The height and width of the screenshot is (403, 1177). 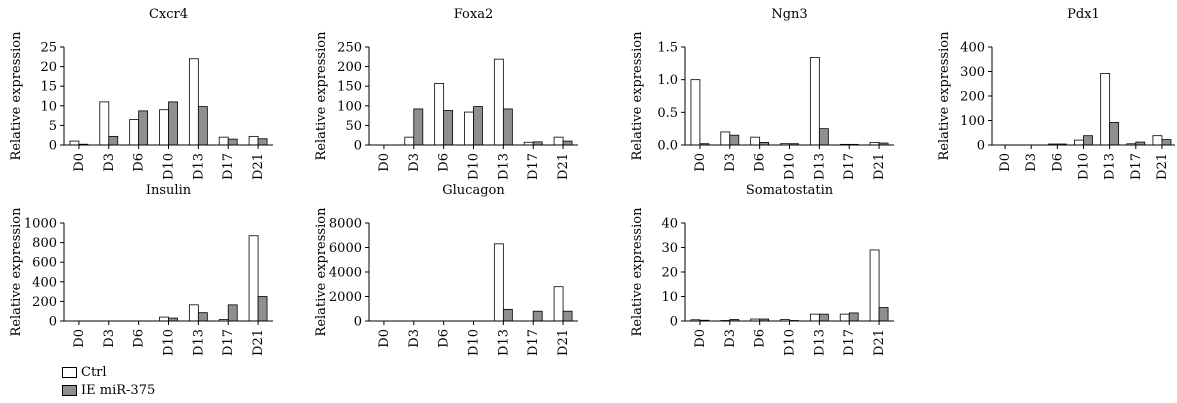 I want to click on legend-swatch-ie, so click(x=69, y=390).